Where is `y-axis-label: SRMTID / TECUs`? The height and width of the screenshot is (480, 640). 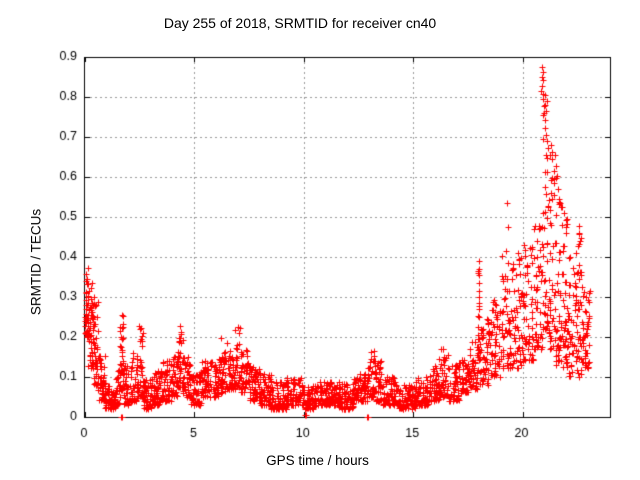 y-axis-label: SRMTID / TECUs is located at coordinates (36, 262).